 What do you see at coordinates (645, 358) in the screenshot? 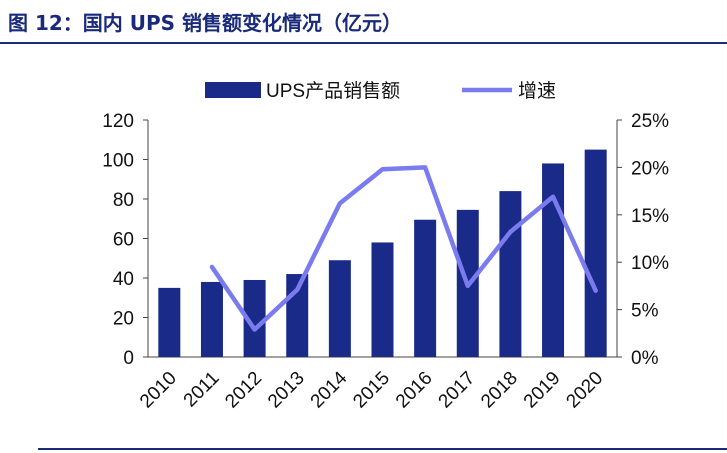
I see `right-tick-label: 0%` at bounding box center [645, 358].